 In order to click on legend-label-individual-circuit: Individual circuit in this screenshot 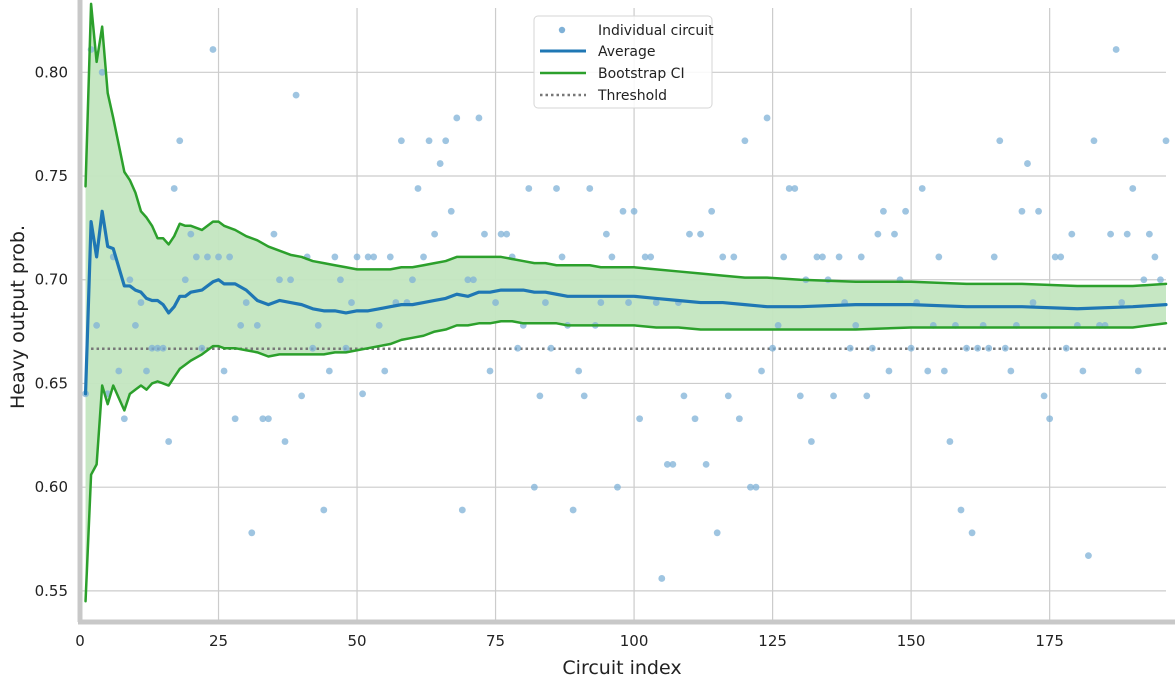, I will do `click(656, 31)`.